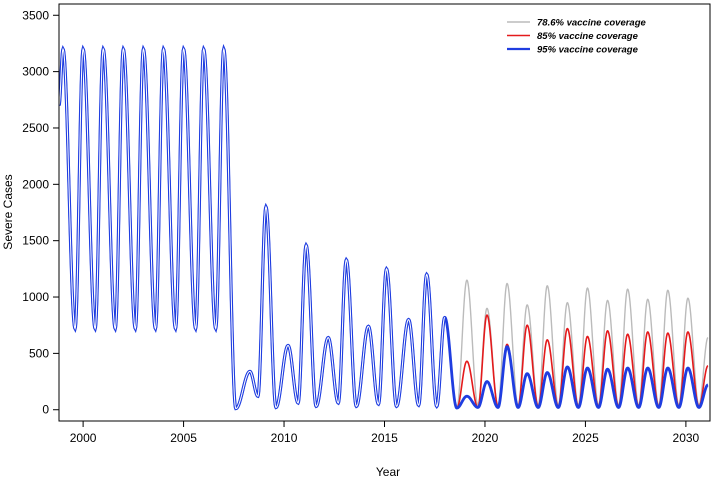 Image resolution: width=715 pixels, height=480 pixels. I want to click on x-tick-label: 2015, so click(384, 438).